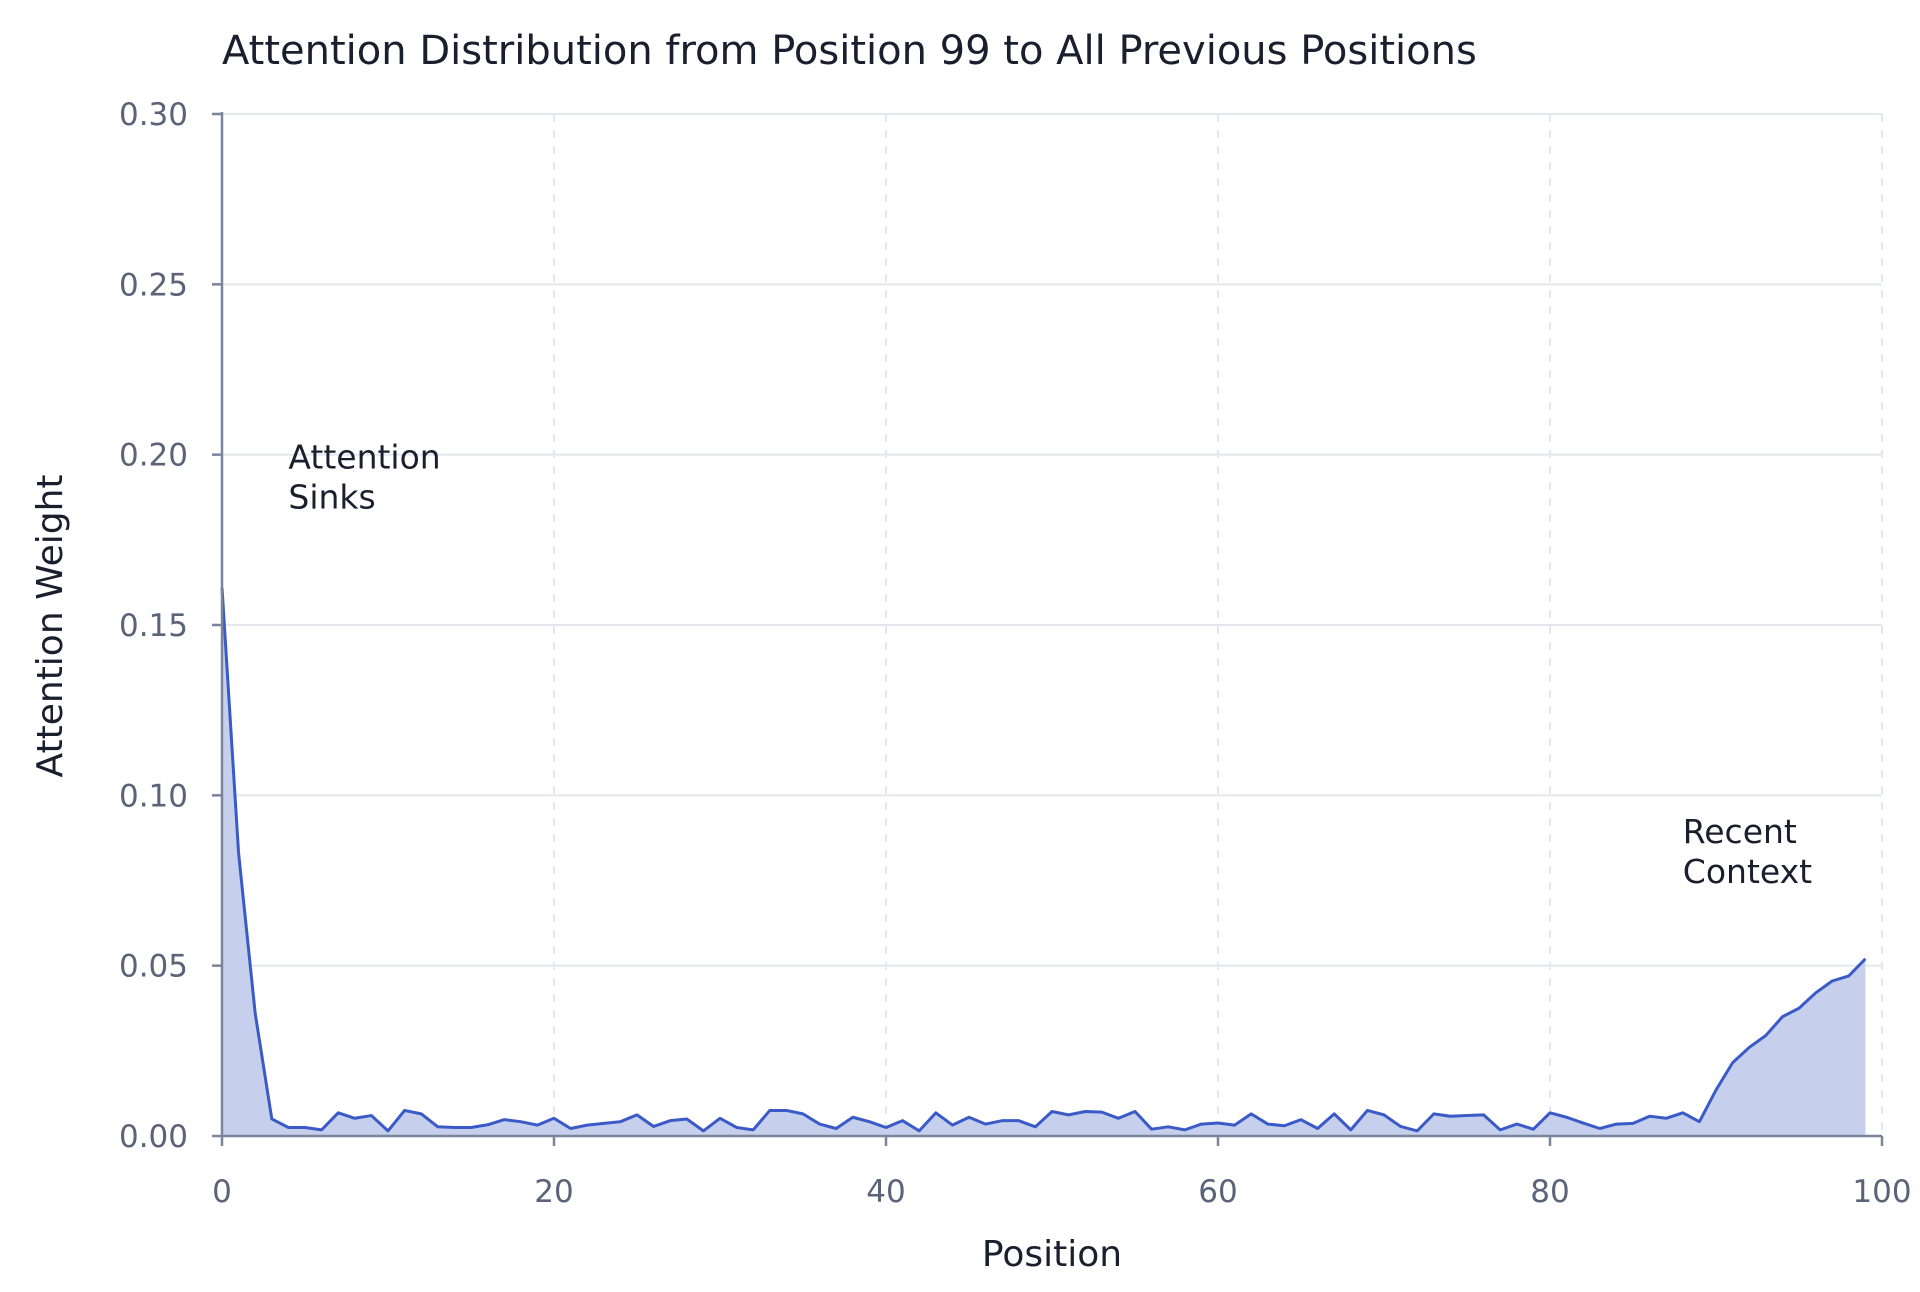 Image resolution: width=1920 pixels, height=1292 pixels. Describe the element at coordinates (153, 456) in the screenshot. I see `y-tick-label: 0.20` at that location.